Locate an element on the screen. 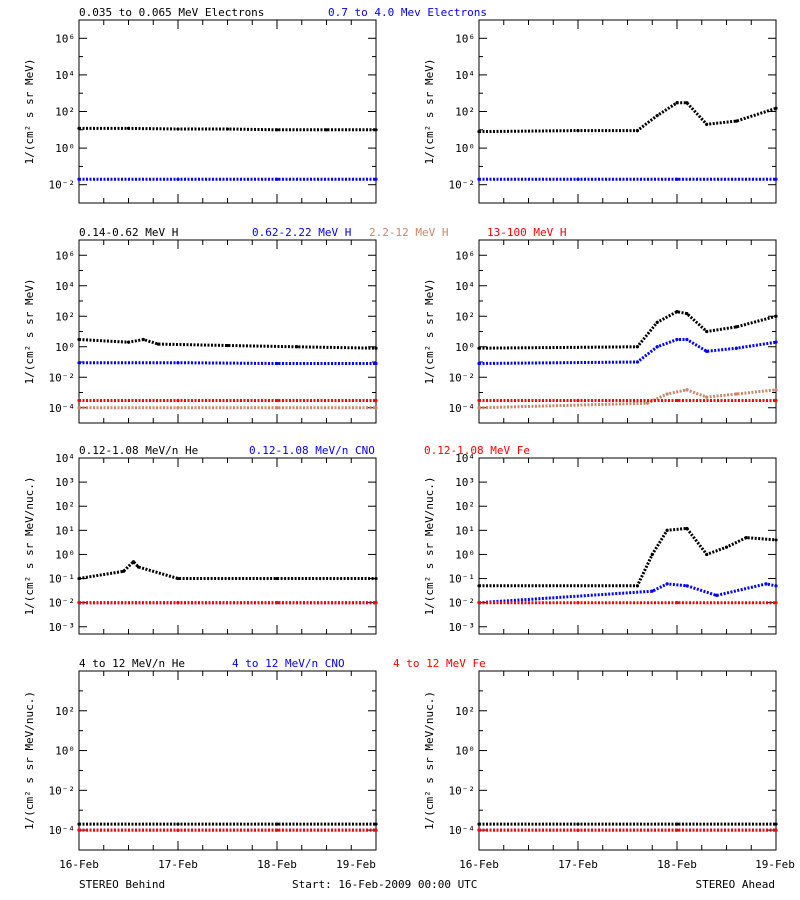  y-tick-label: 10¹ is located at coordinates (65, 530).